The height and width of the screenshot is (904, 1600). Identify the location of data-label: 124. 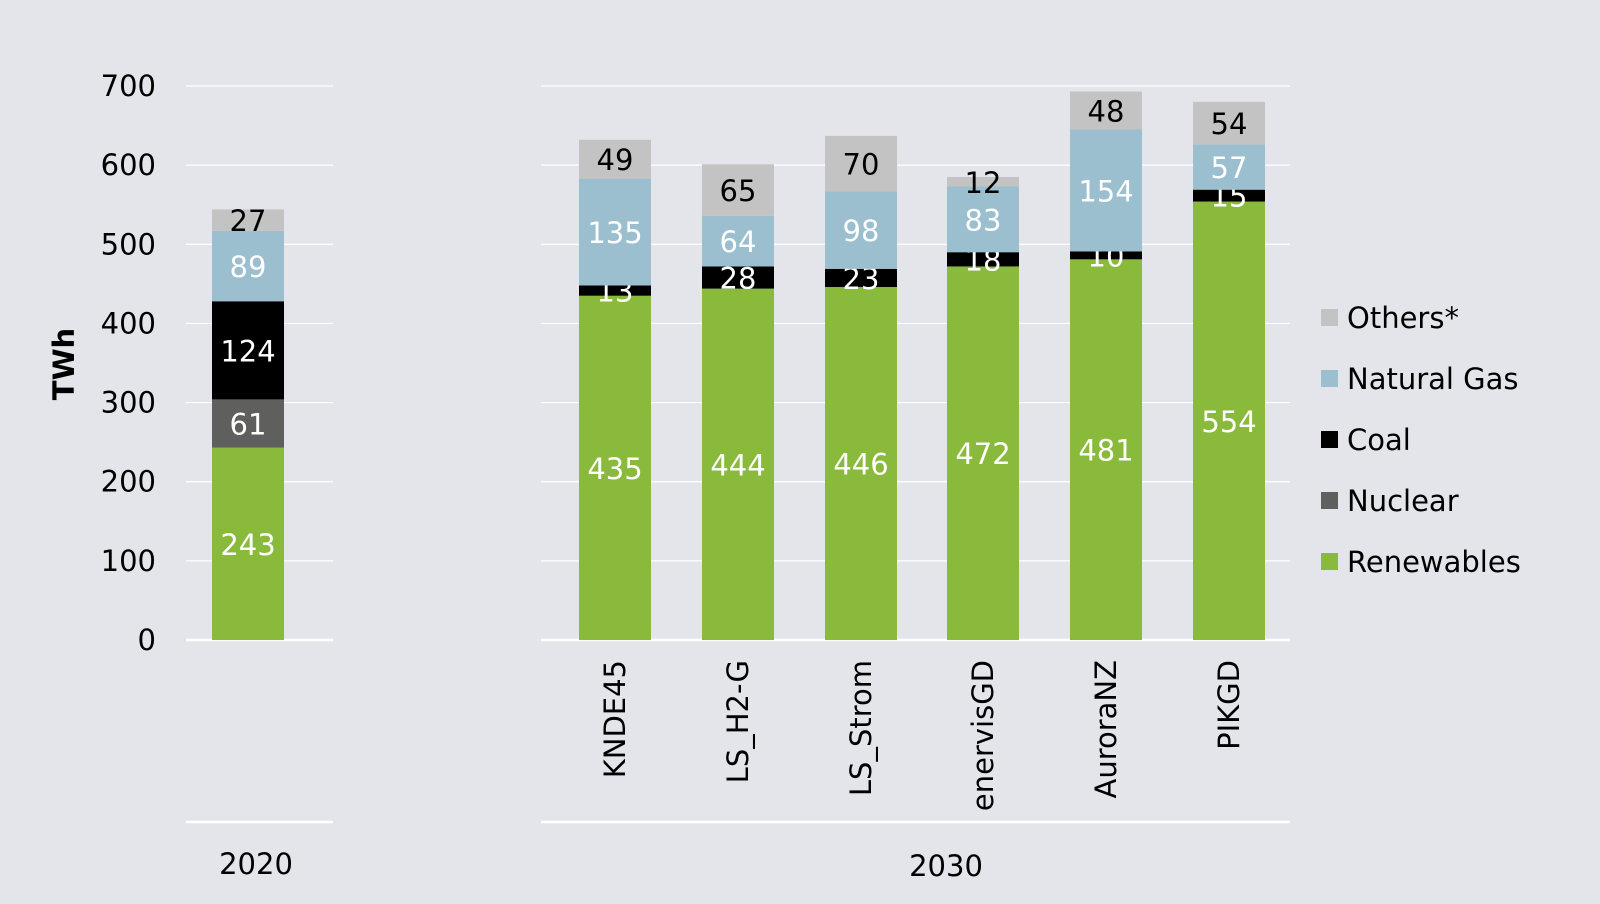
(247, 351).